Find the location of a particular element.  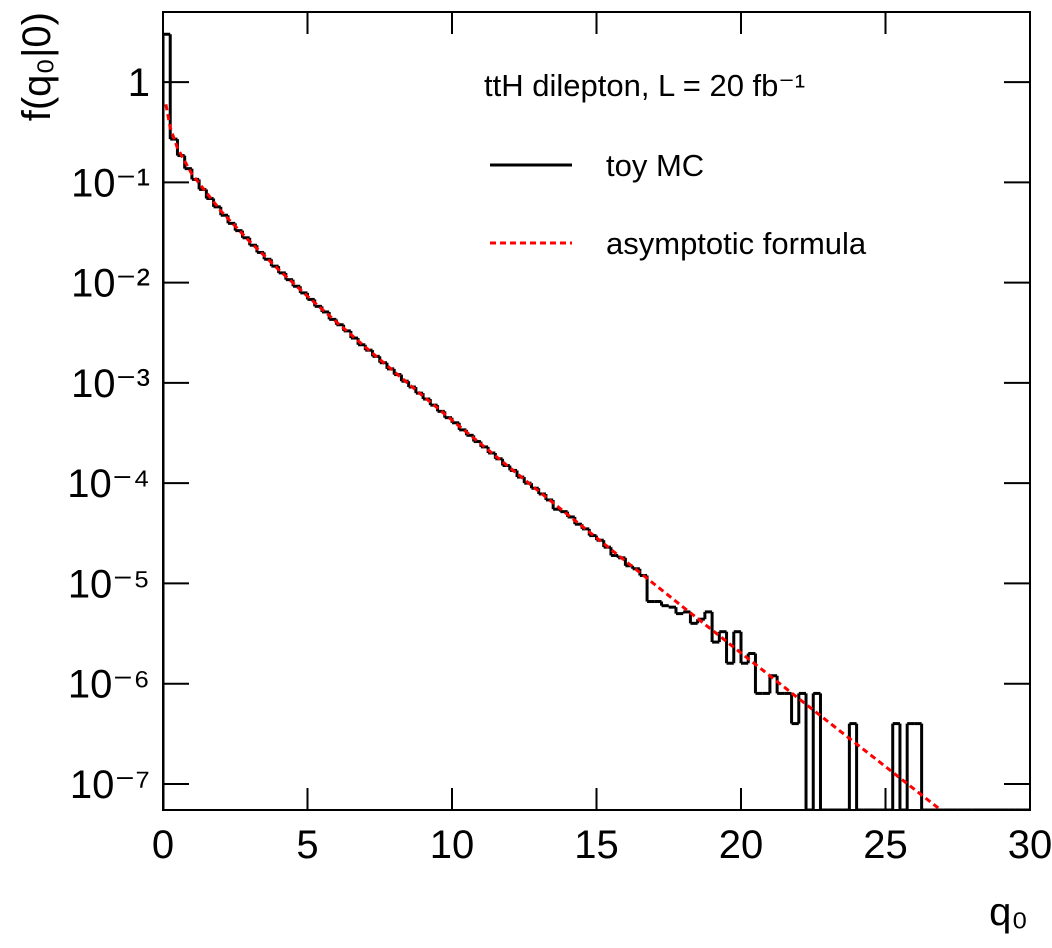

y-tick-label: 10⁻⁵ is located at coordinates (109, 584).